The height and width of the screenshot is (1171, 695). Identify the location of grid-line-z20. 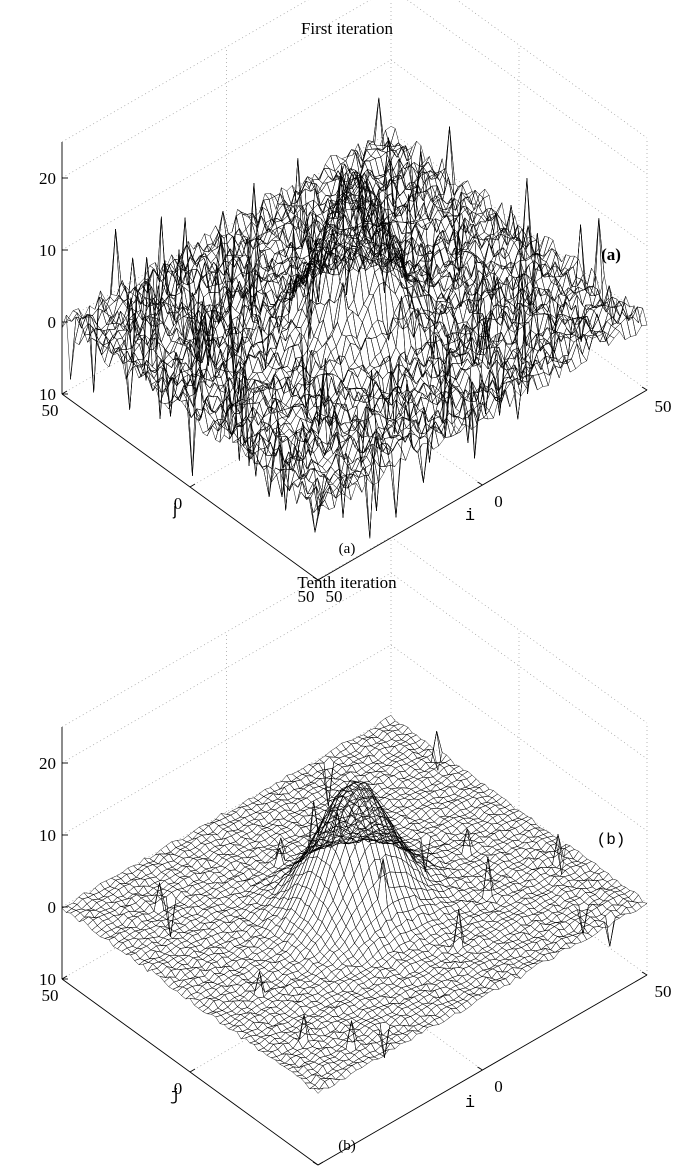
(354, 668).